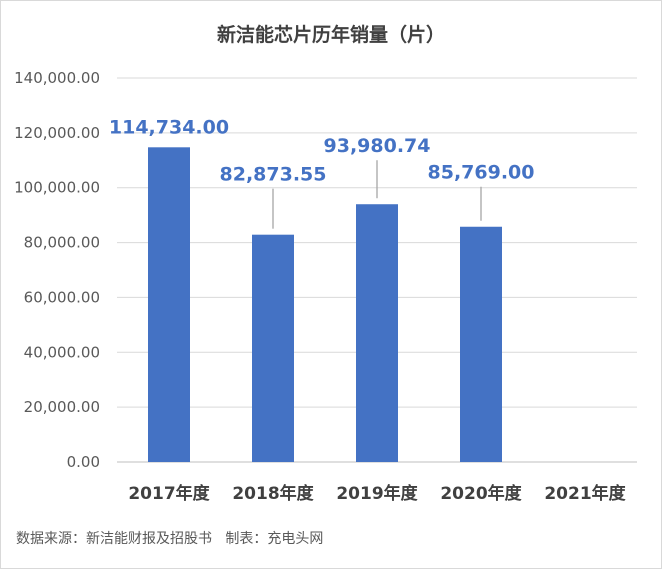  I want to click on data-label: 93,980.74, so click(377, 146).